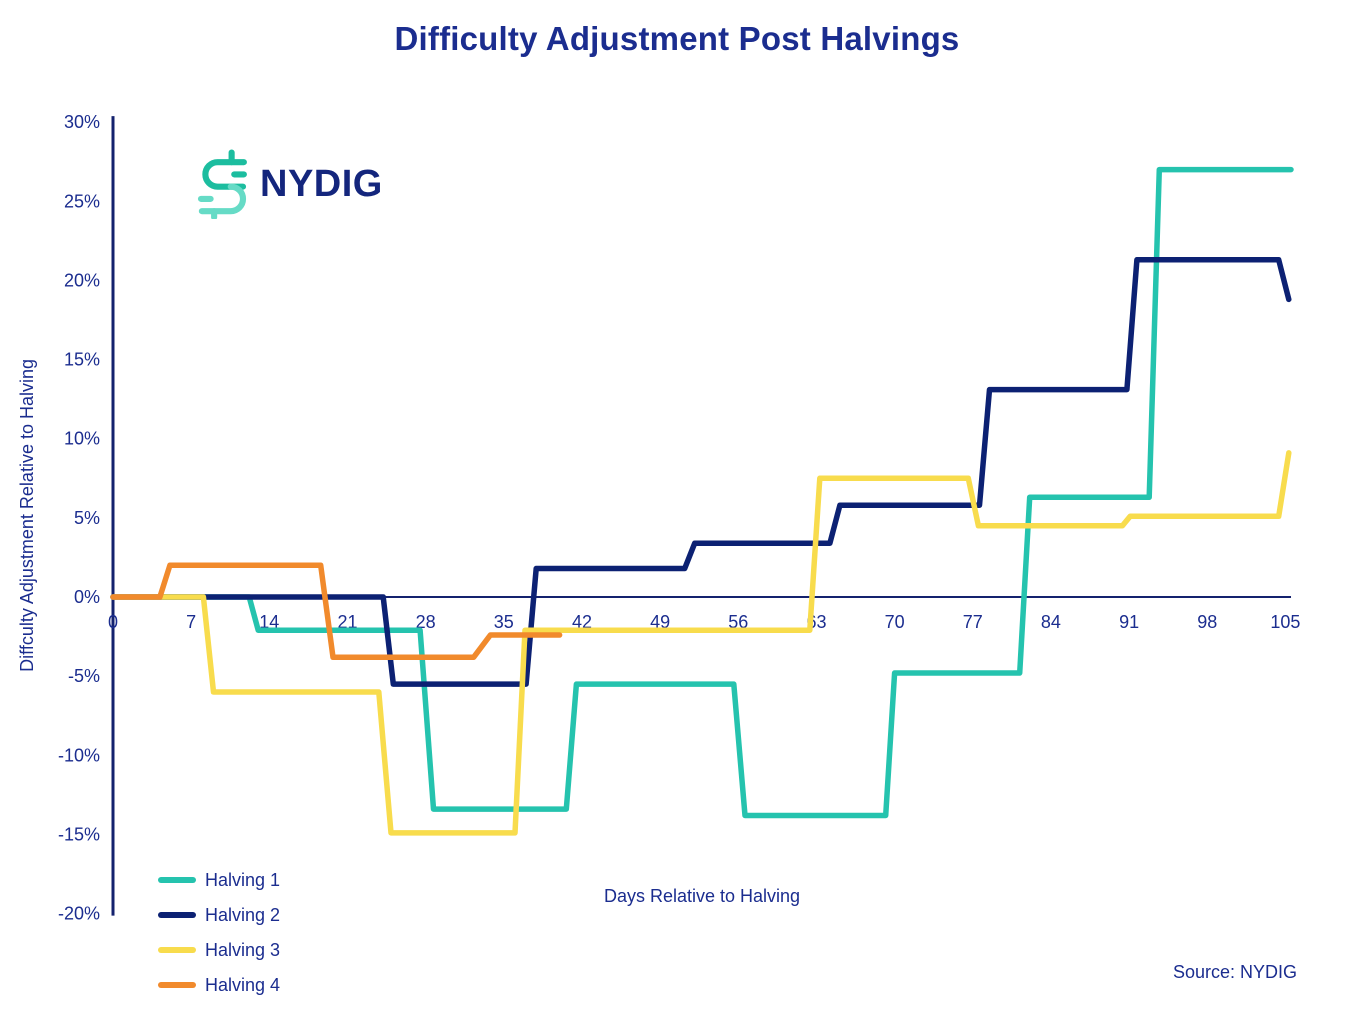  I want to click on x-tick-label: 91, so click(1129, 622).